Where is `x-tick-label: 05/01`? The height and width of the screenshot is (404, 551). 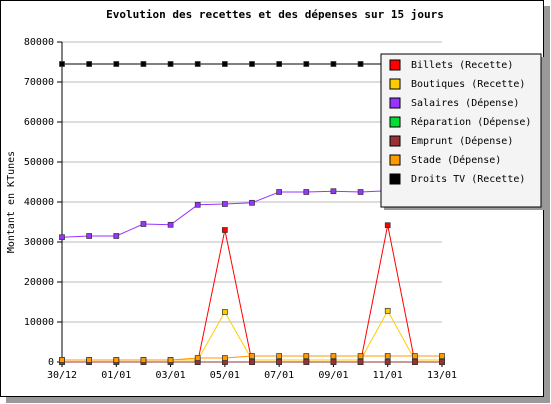 x-tick-label: 05/01 is located at coordinates (225, 375).